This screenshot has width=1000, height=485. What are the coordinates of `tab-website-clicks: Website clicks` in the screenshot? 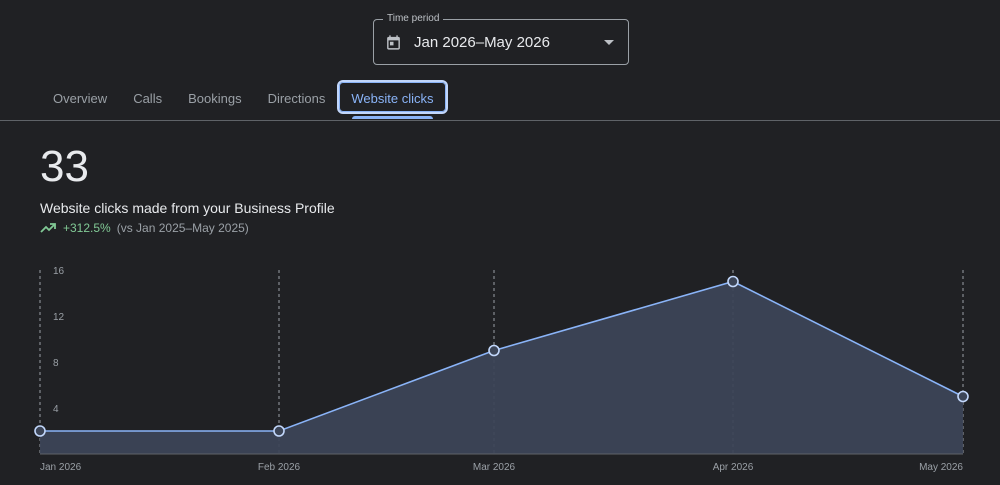 It's located at (392, 99).